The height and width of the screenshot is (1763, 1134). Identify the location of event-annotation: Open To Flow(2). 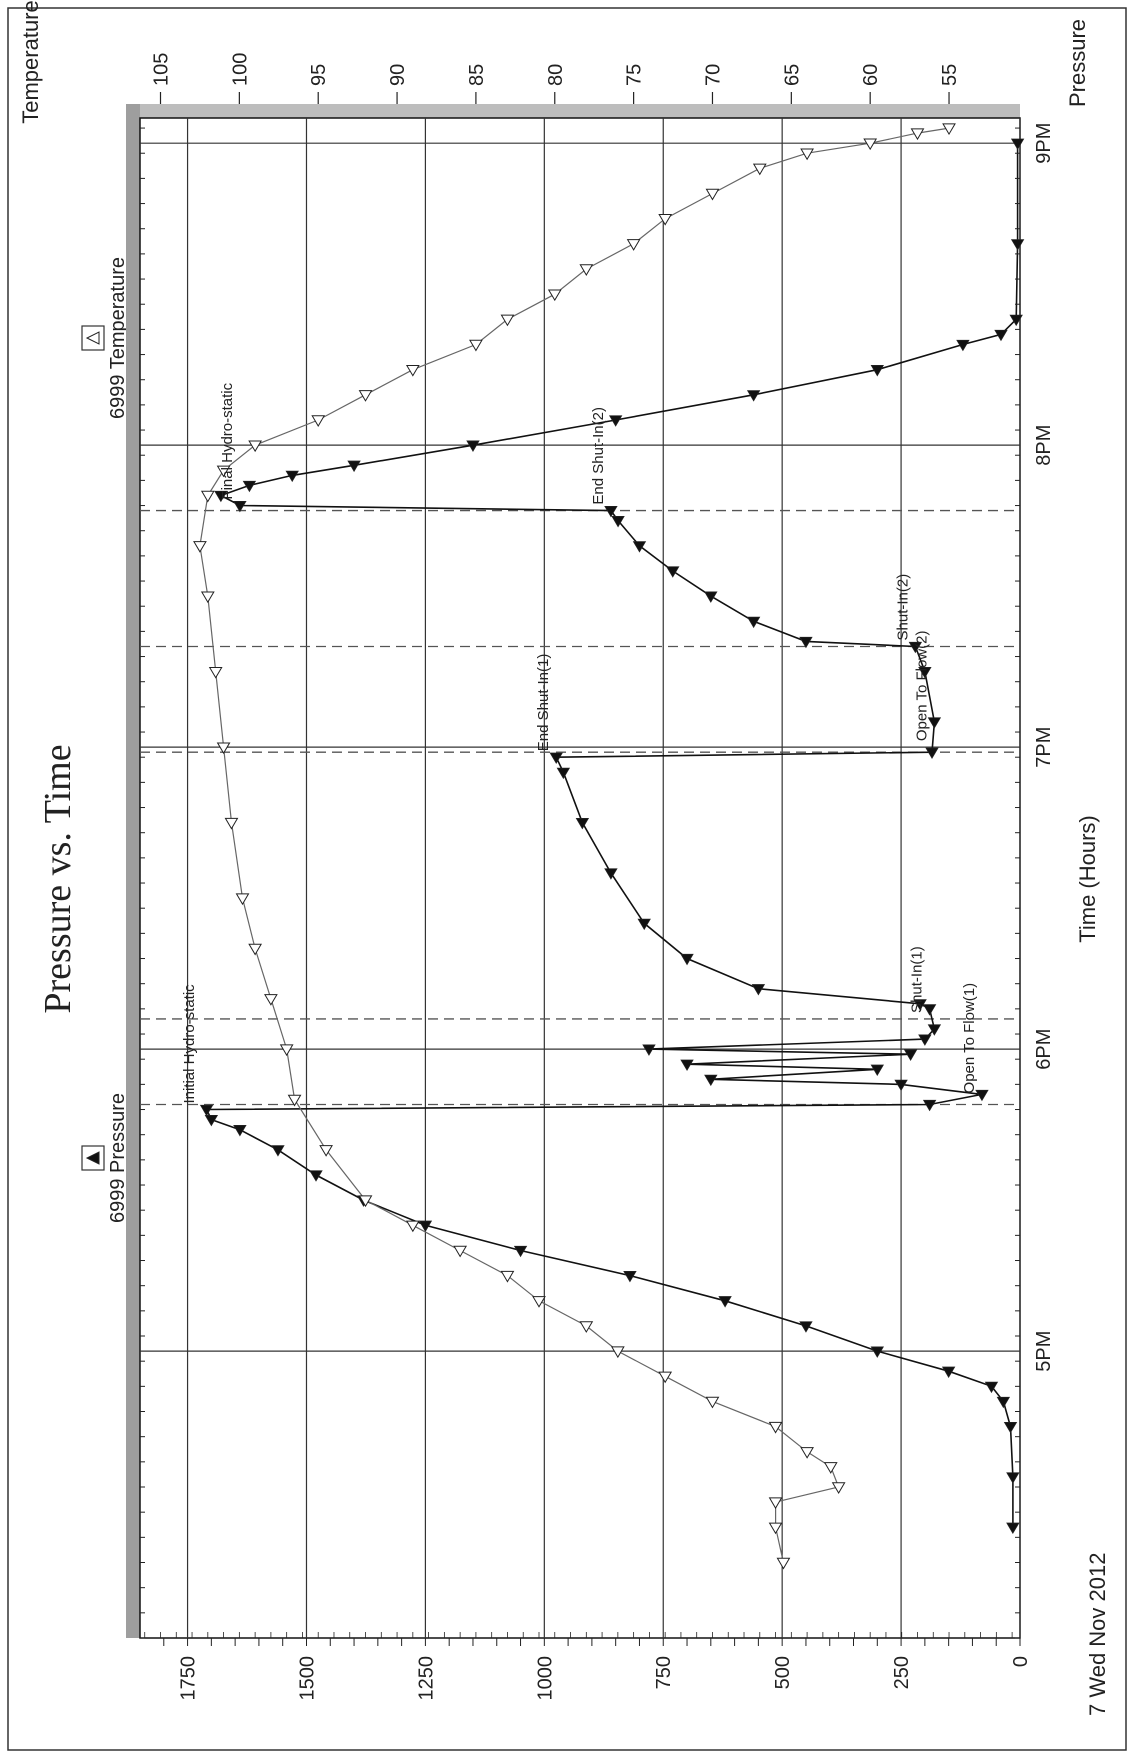
(921, 686).